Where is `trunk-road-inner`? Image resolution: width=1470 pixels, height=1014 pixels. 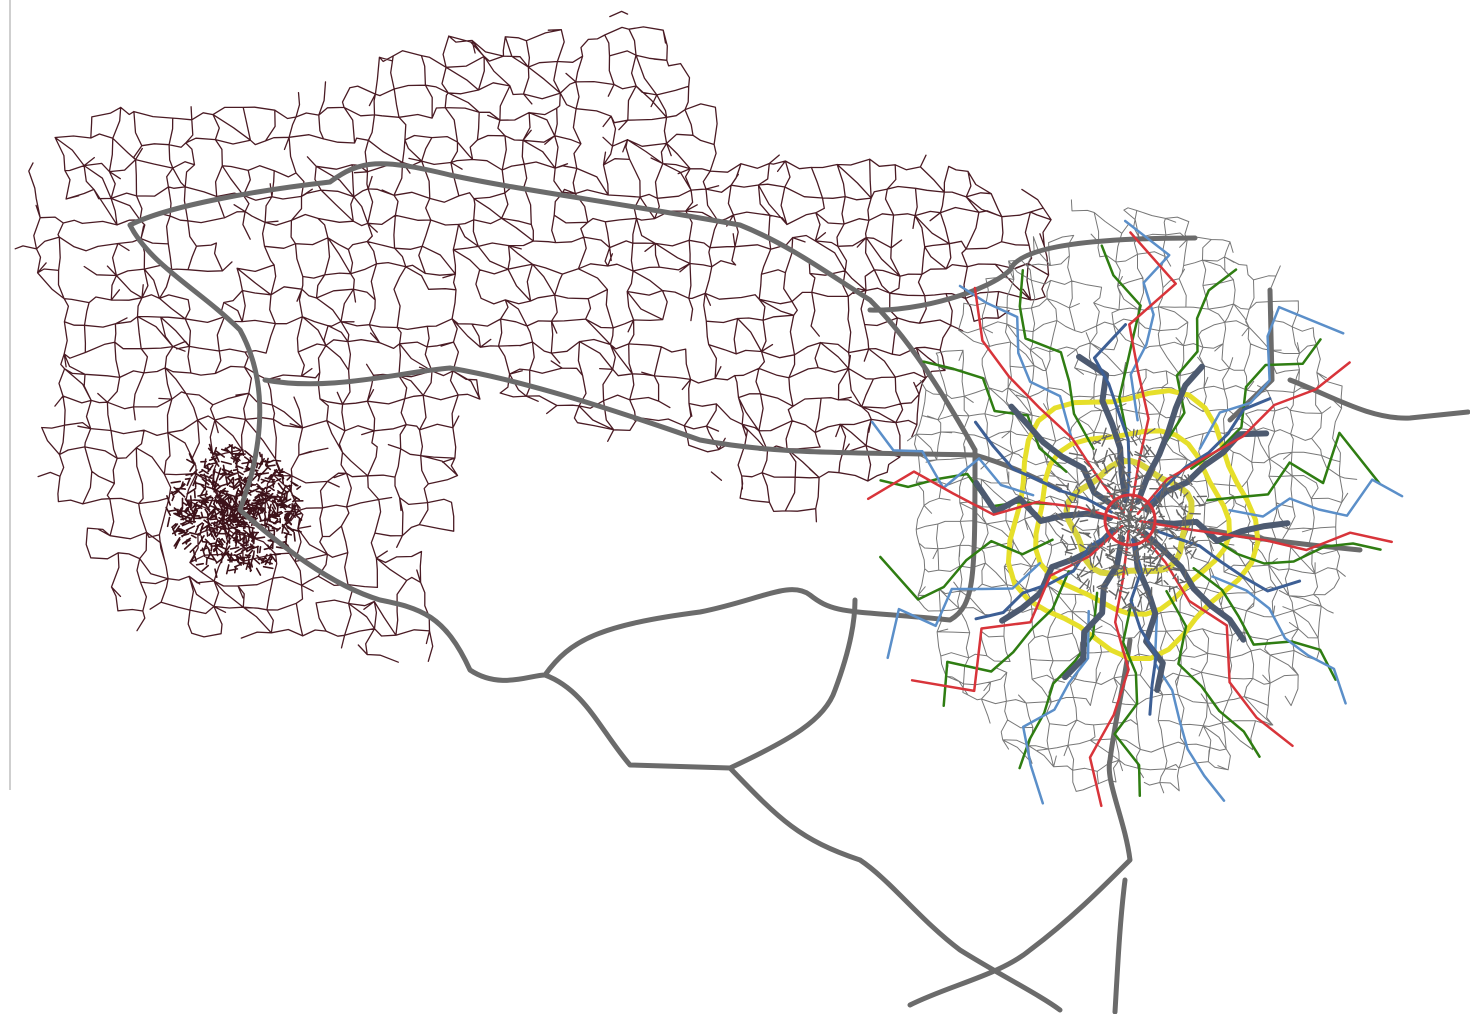
trunk-road-inner is located at coordinates (1138, 519).